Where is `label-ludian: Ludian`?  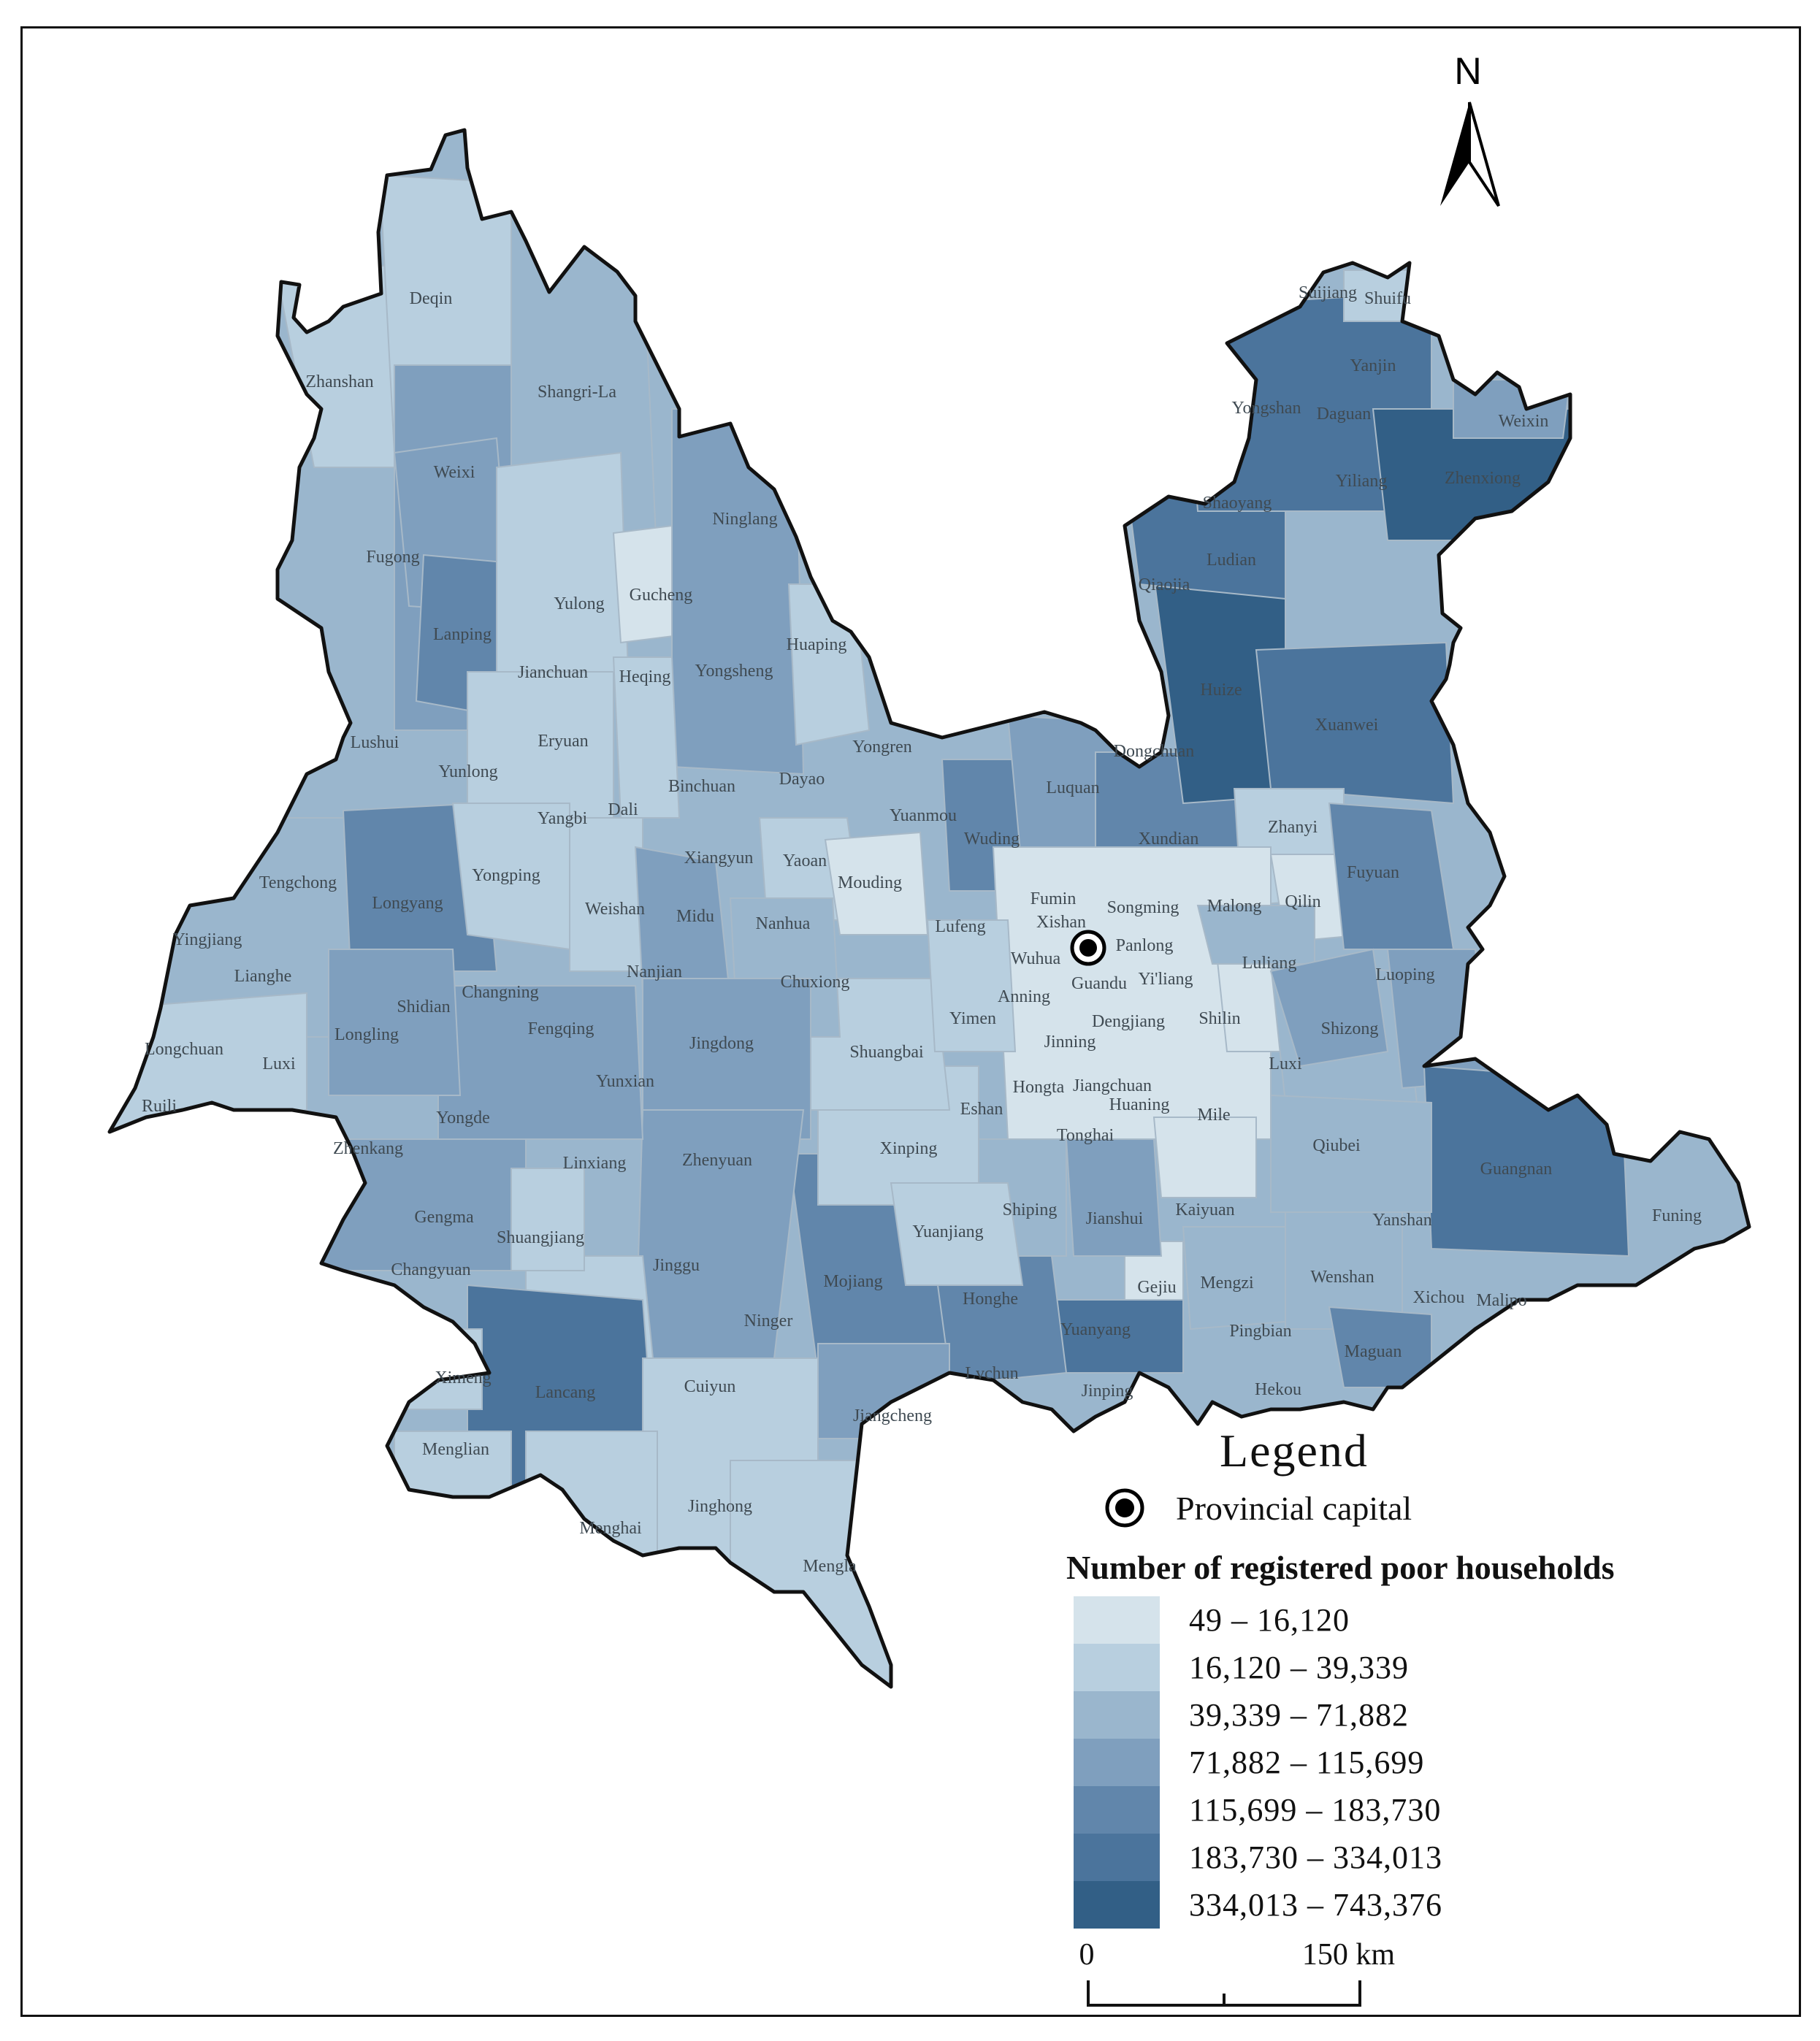
label-ludian: Ludian is located at coordinates (1231, 560).